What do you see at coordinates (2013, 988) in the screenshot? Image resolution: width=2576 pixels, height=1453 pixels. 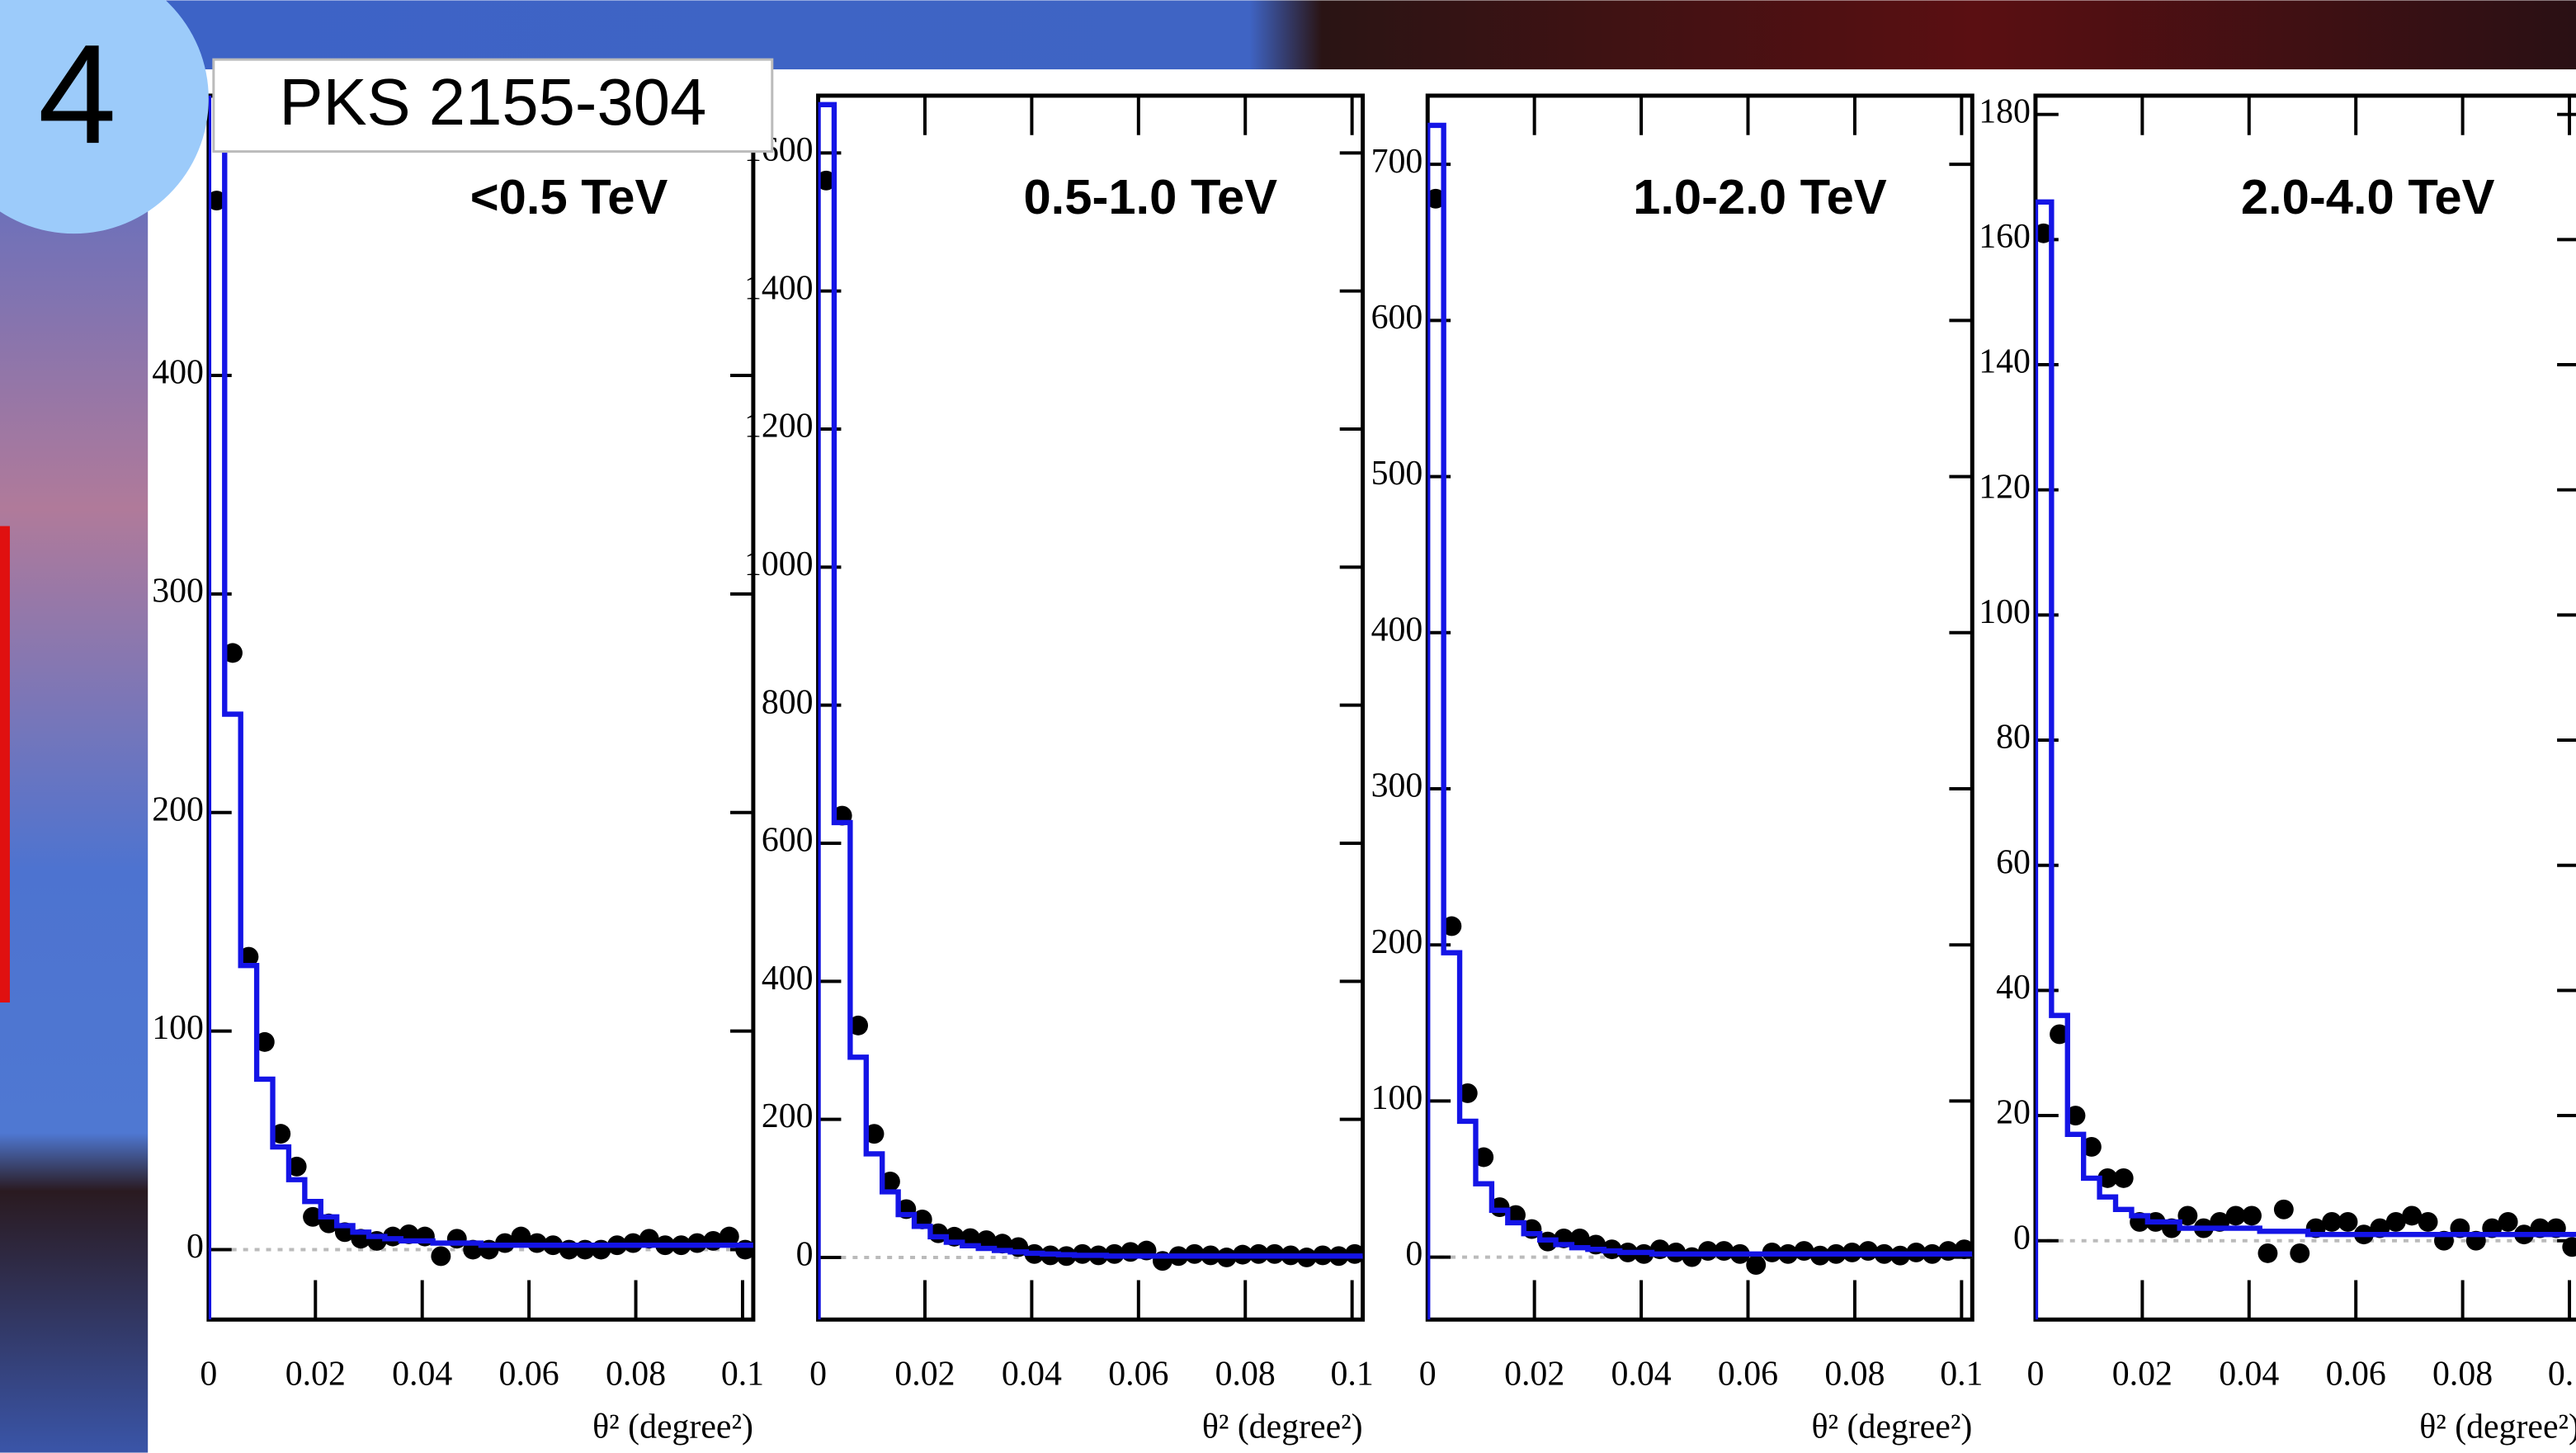 I see `y-tick-label: 40` at bounding box center [2013, 988].